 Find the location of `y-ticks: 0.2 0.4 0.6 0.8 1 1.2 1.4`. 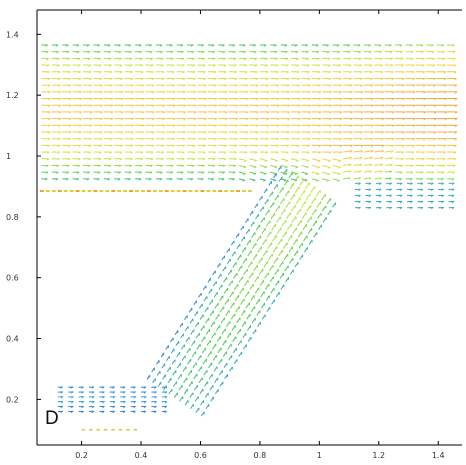

y-ticks: 0.2 0.4 0.6 0.8 1 1.2 1.4 is located at coordinates (23, 217).